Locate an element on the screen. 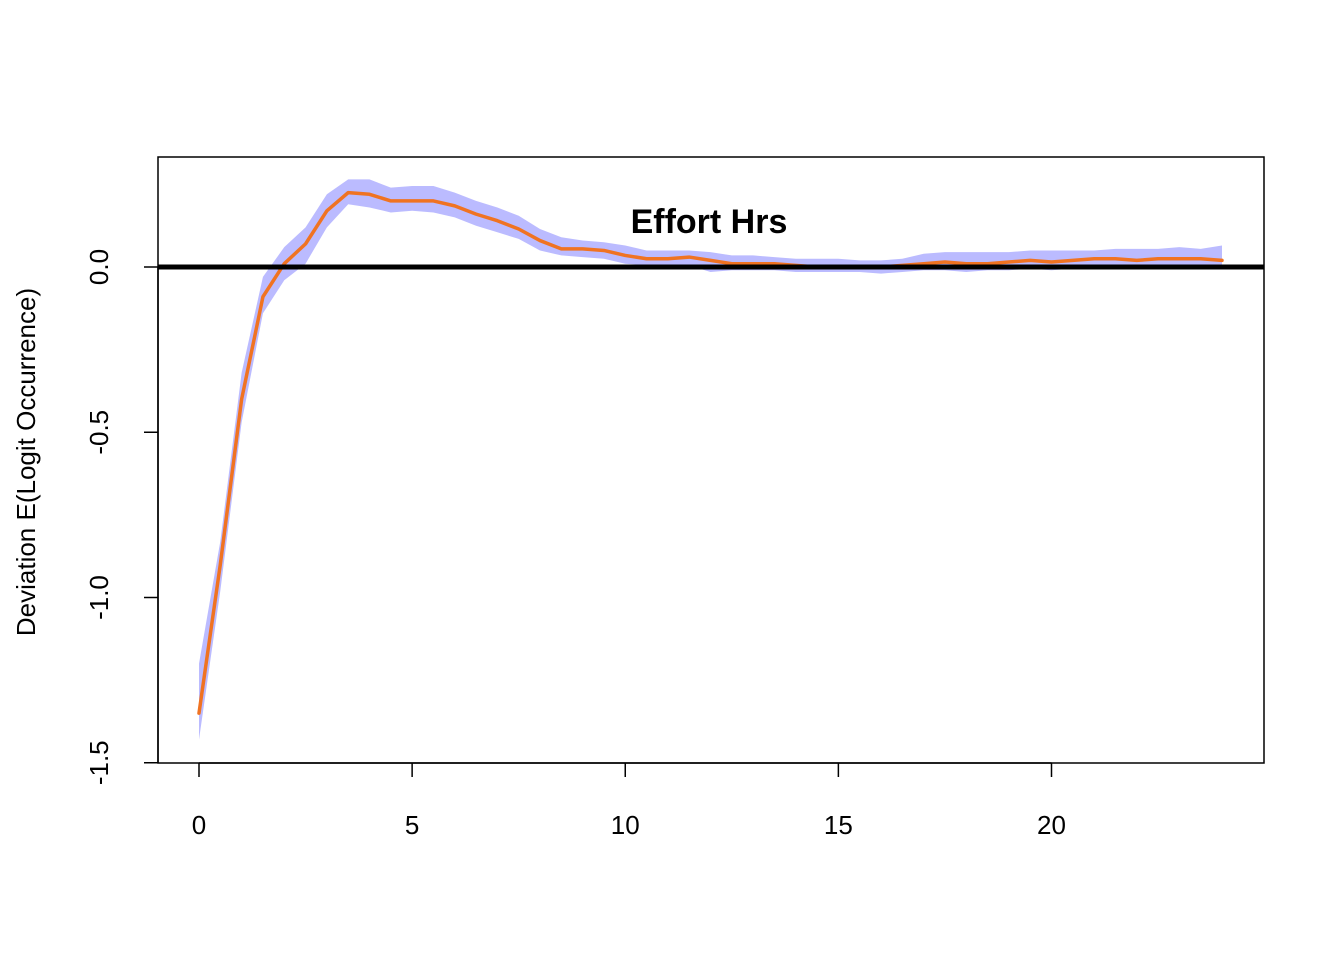 The height and width of the screenshot is (960, 1344). y-tick-label: -1.0 is located at coordinates (99, 597).